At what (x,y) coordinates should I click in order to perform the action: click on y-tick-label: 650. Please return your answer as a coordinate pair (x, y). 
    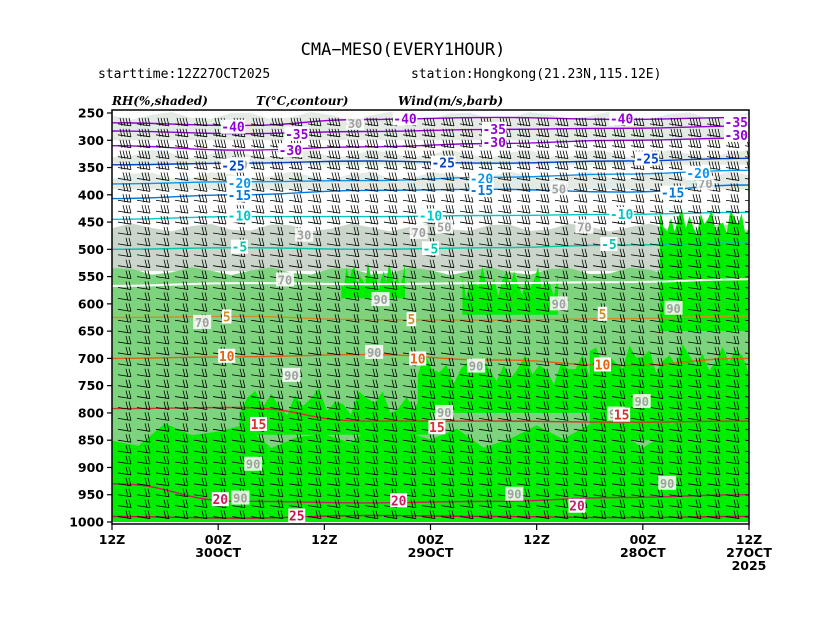
    Looking at the image, I should click on (91, 331).